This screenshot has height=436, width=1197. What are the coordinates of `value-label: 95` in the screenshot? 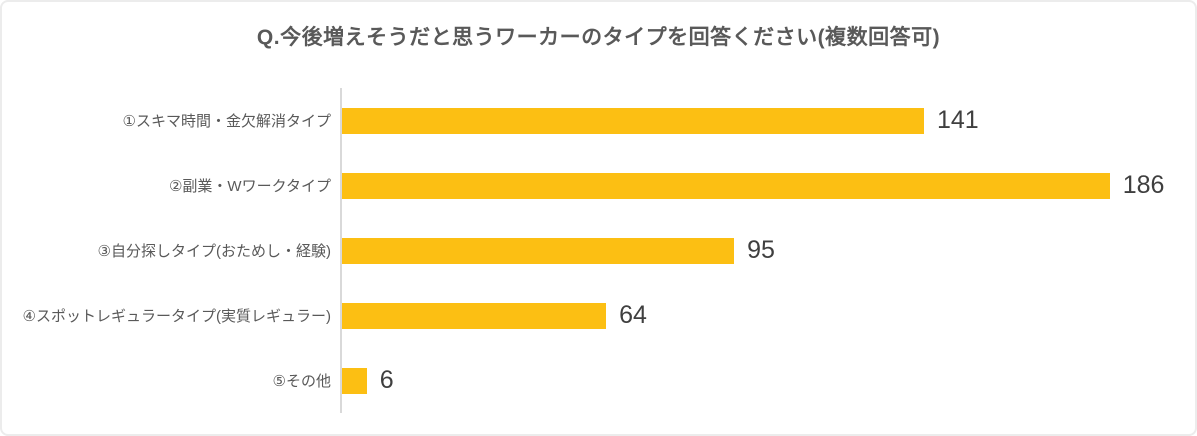 It's located at (761, 250).